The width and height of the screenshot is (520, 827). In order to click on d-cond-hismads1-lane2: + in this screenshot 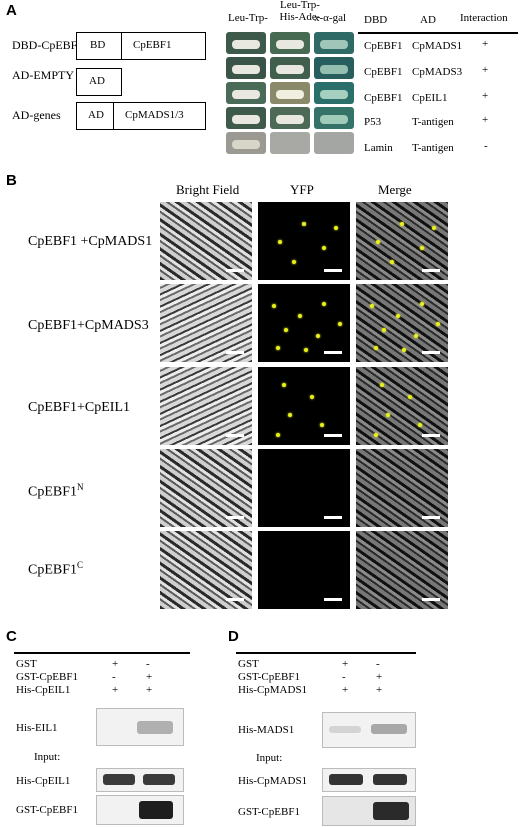, I will do `click(379, 690)`.